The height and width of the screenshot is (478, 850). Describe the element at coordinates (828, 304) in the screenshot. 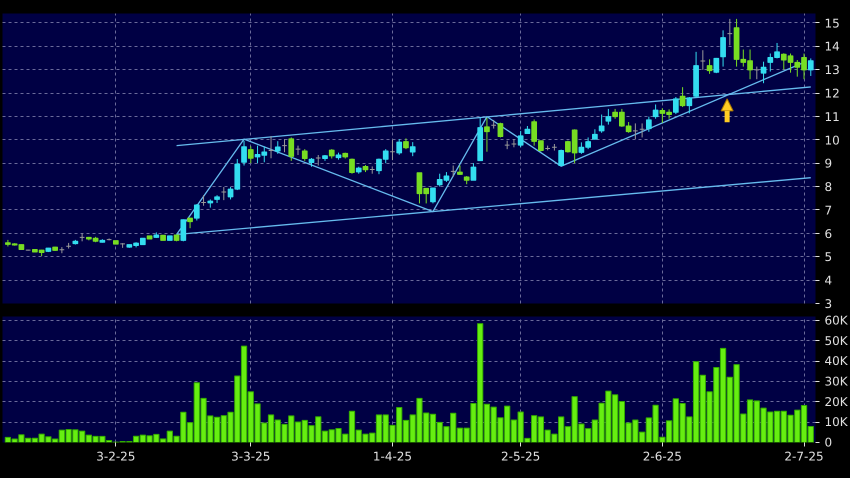

I see `y-tick-label: 3` at that location.